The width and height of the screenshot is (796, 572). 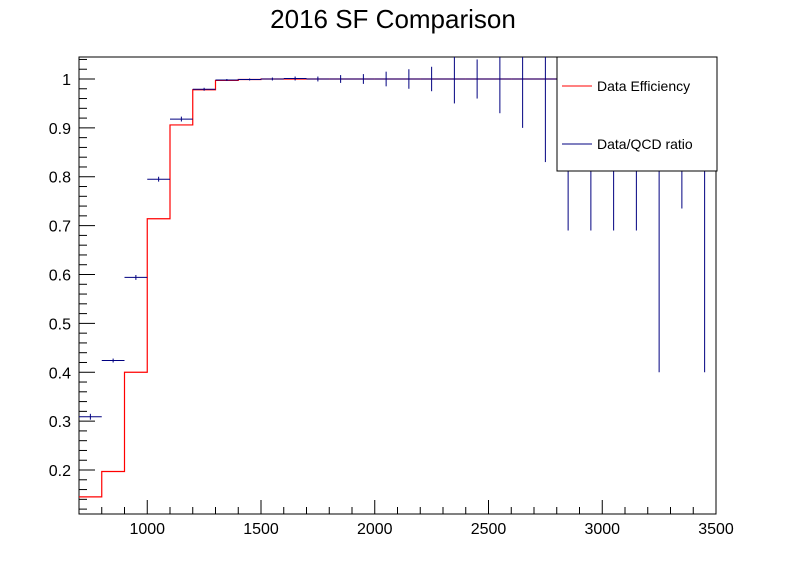 I want to click on y-tick-label: 0.3, so click(x=60, y=422).